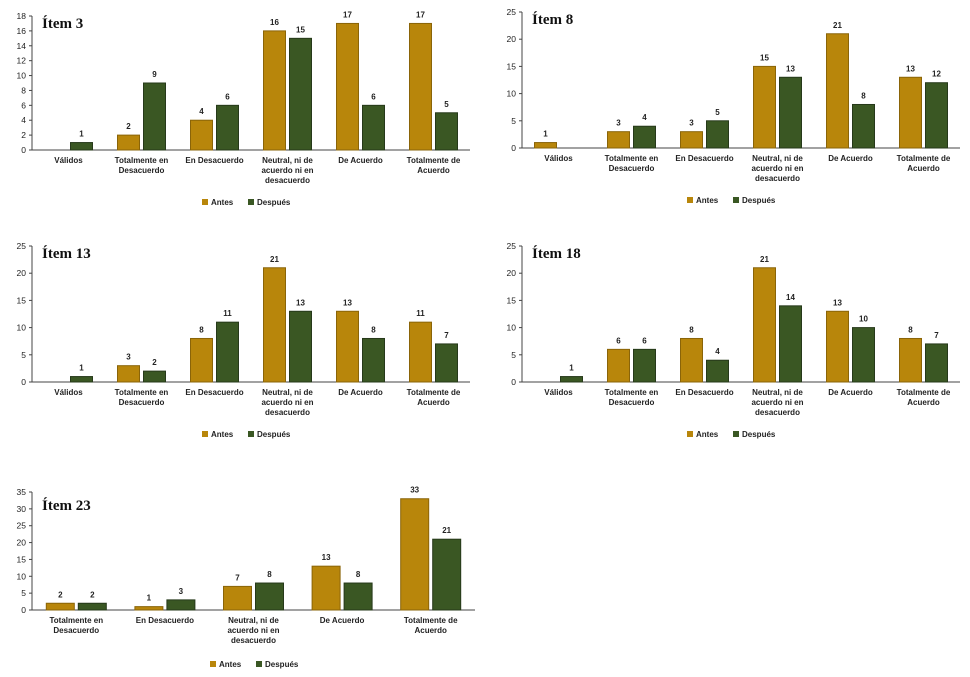  What do you see at coordinates (764, 57) in the screenshot?
I see `data-label: 15` at bounding box center [764, 57].